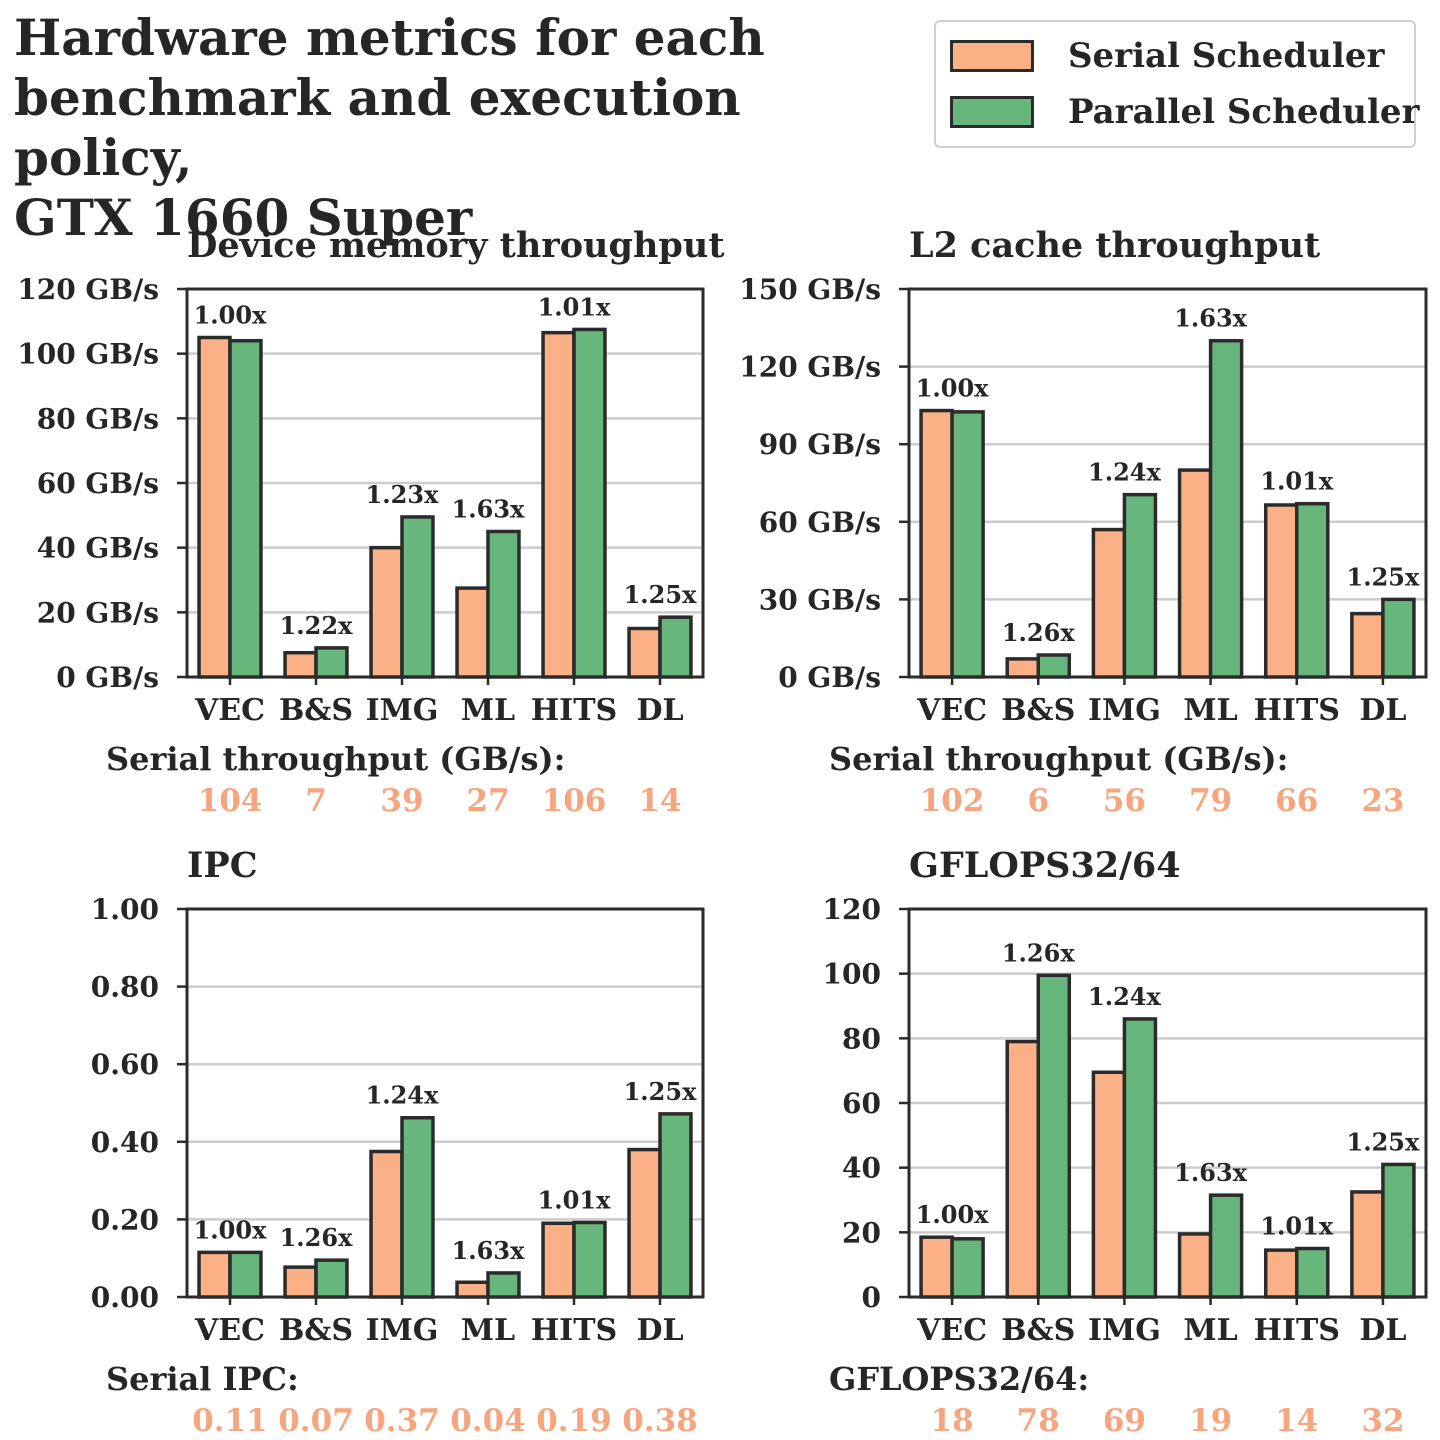  What do you see at coordinates (959, 1379) in the screenshot?
I see `footer-label: GFLOPS32/64:` at bounding box center [959, 1379].